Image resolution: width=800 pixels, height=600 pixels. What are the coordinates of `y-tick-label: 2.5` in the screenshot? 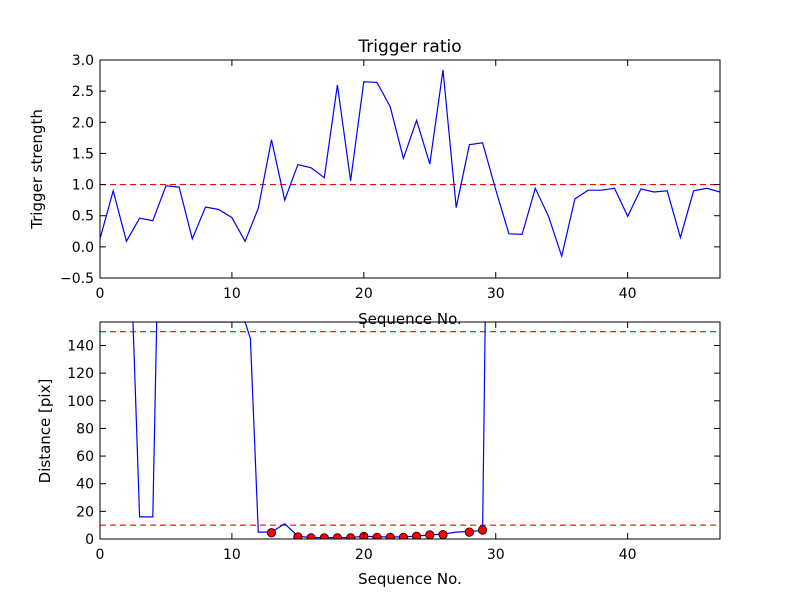 It's located at (83, 92).